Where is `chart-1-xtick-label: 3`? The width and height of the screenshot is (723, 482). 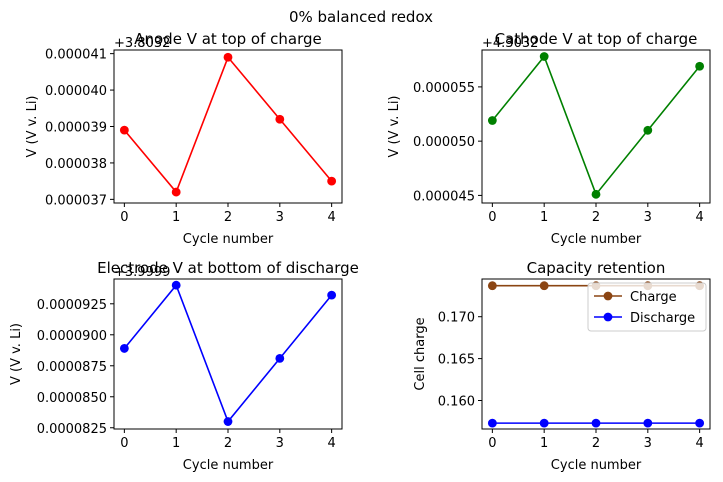 chart-1-xtick-label: 3 is located at coordinates (648, 217).